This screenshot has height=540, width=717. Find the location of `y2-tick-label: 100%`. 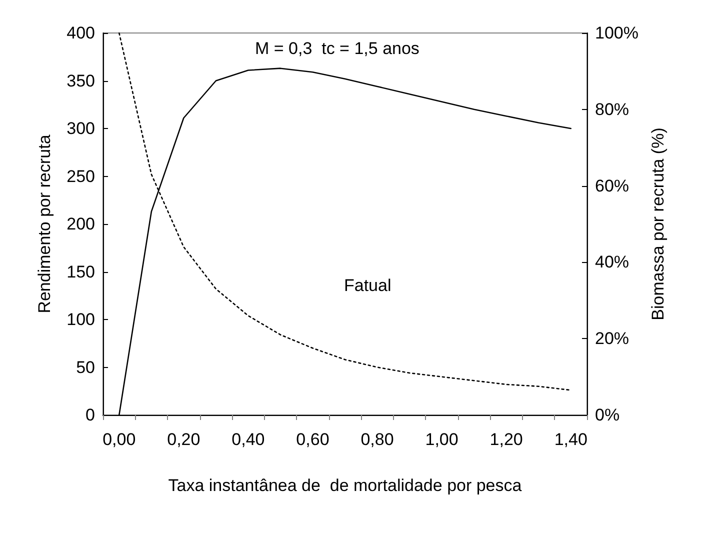

y2-tick-label: 100% is located at coordinates (616, 33).